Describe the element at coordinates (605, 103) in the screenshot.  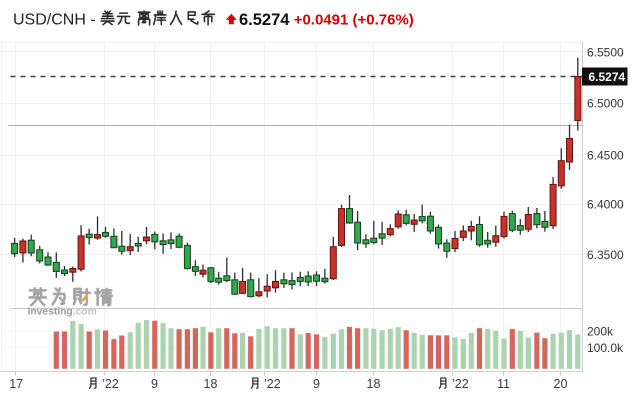
I see `svg-text: 6.5000` at that location.